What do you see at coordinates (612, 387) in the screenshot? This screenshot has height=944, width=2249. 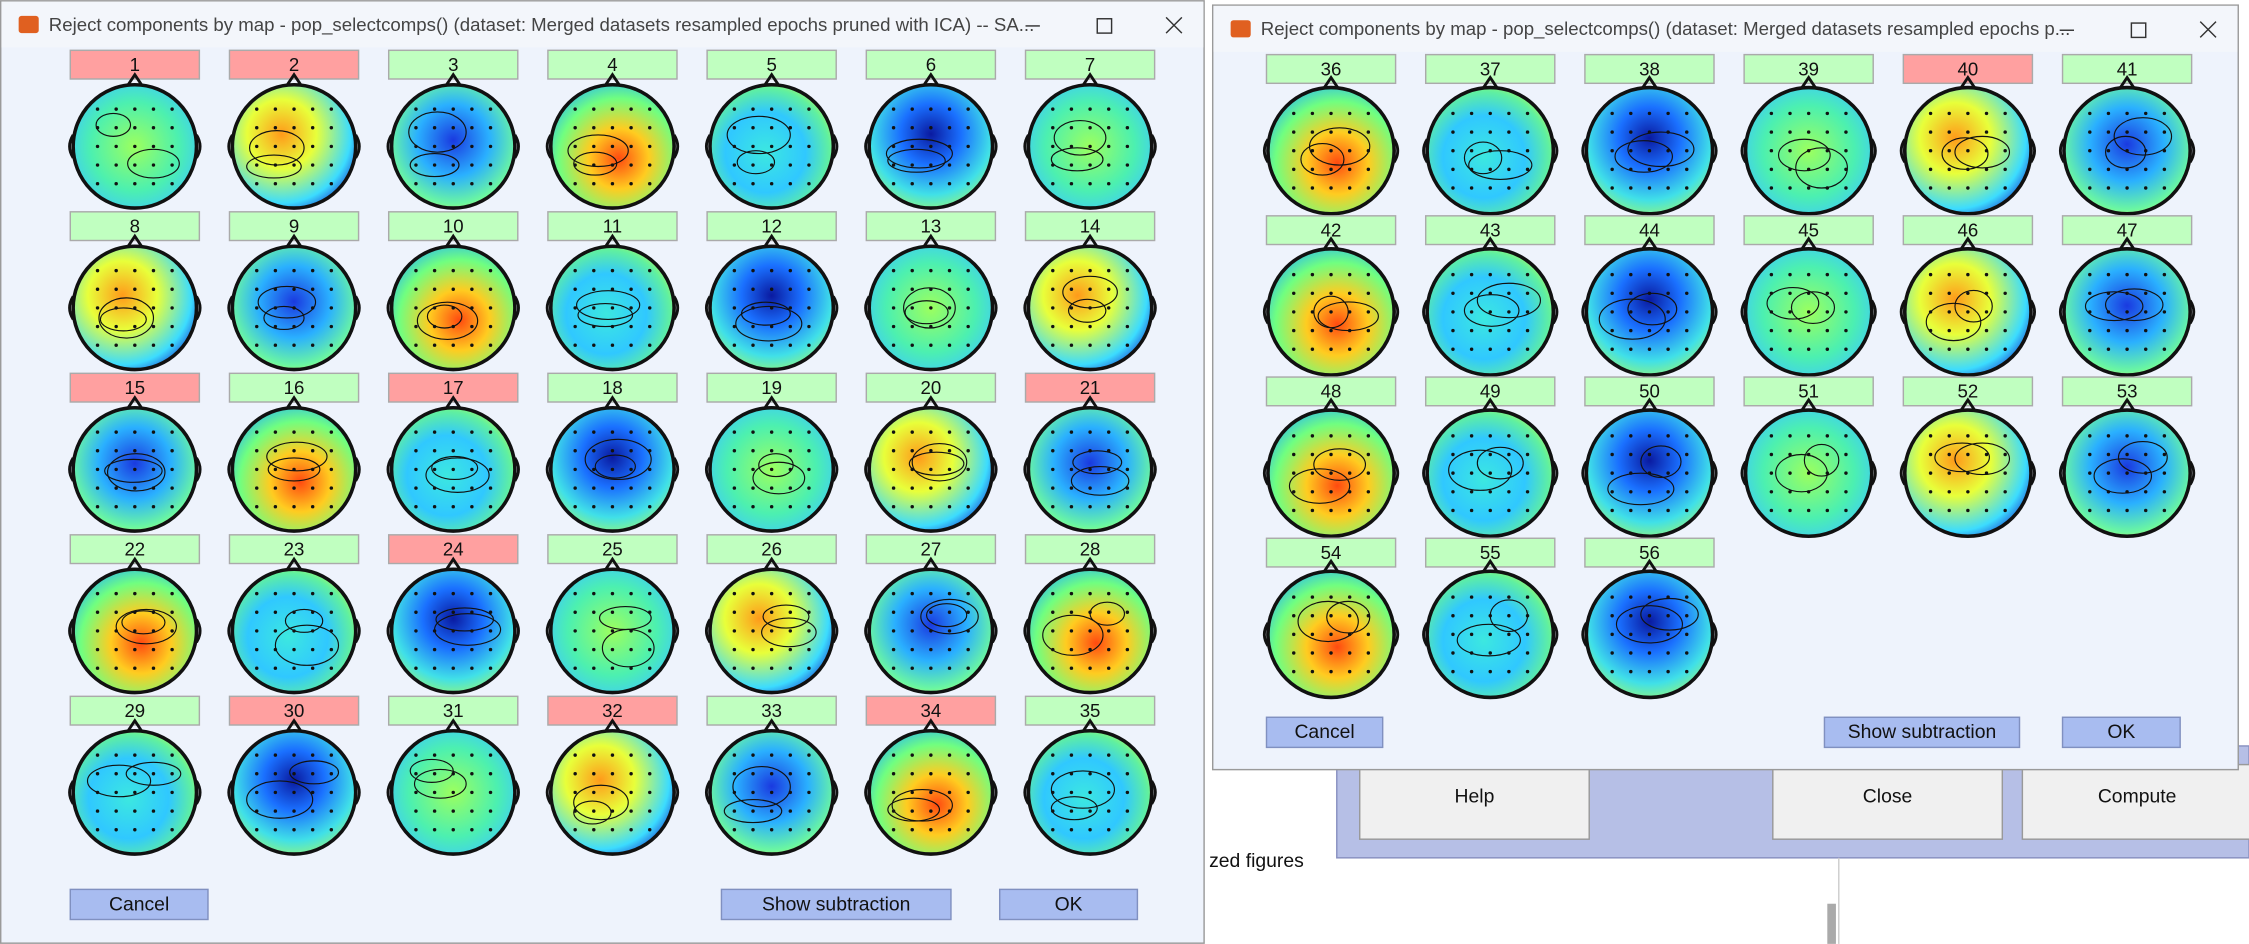 I see `component-label: 18` at bounding box center [612, 387].